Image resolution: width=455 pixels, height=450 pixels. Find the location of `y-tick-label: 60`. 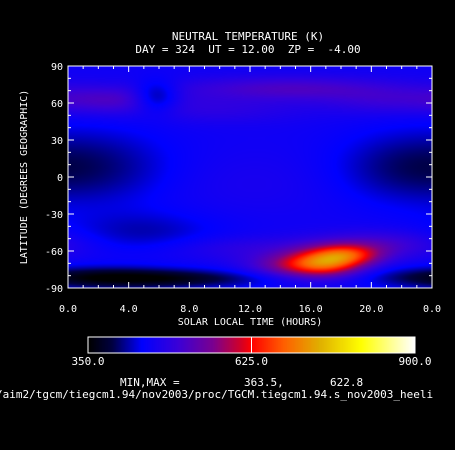

y-tick-label: 60 is located at coordinates (57, 104).